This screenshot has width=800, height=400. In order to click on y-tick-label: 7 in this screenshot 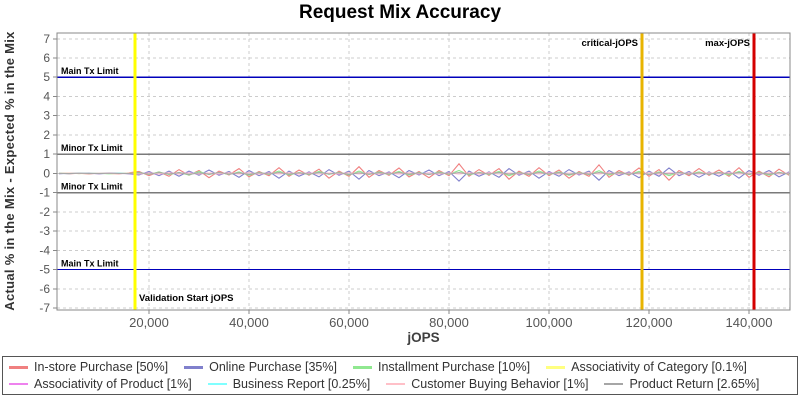, I will do `click(46, 39)`.